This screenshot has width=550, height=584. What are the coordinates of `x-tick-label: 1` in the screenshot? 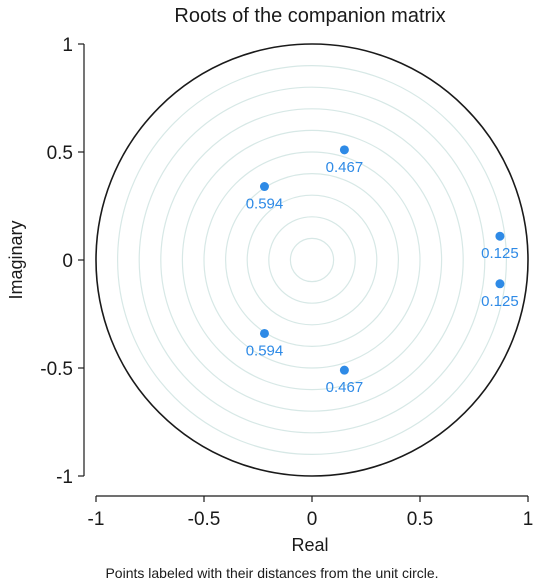 It's located at (528, 519).